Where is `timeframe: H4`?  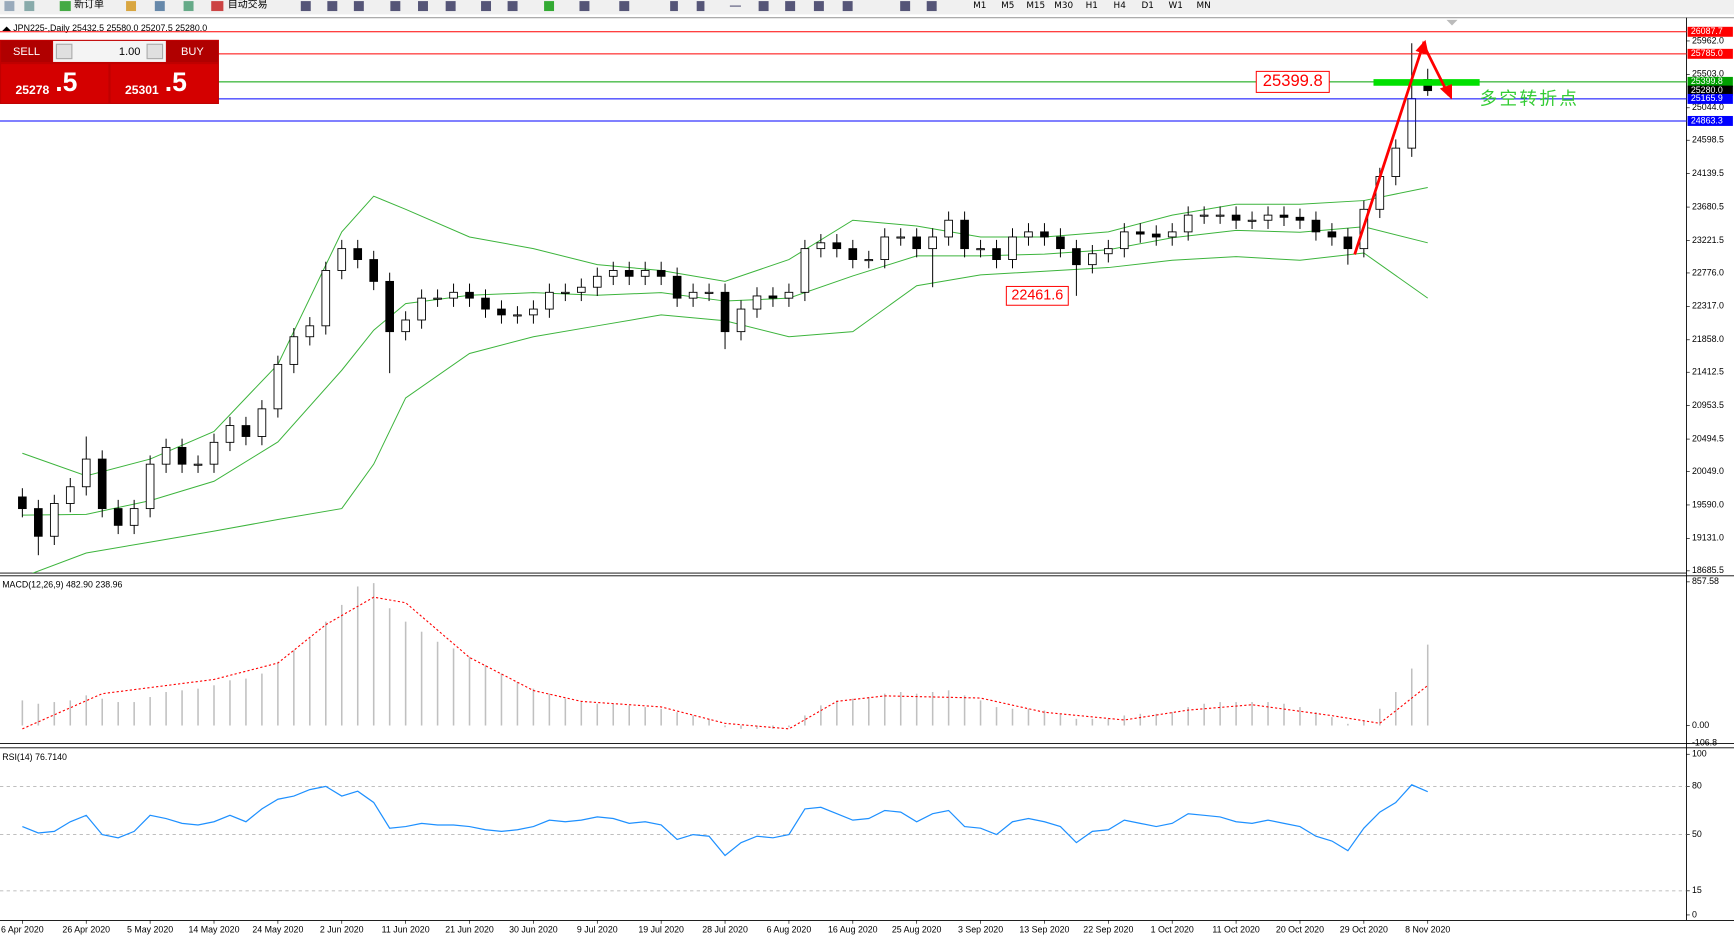
timeframe: H4 is located at coordinates (1120, 6).